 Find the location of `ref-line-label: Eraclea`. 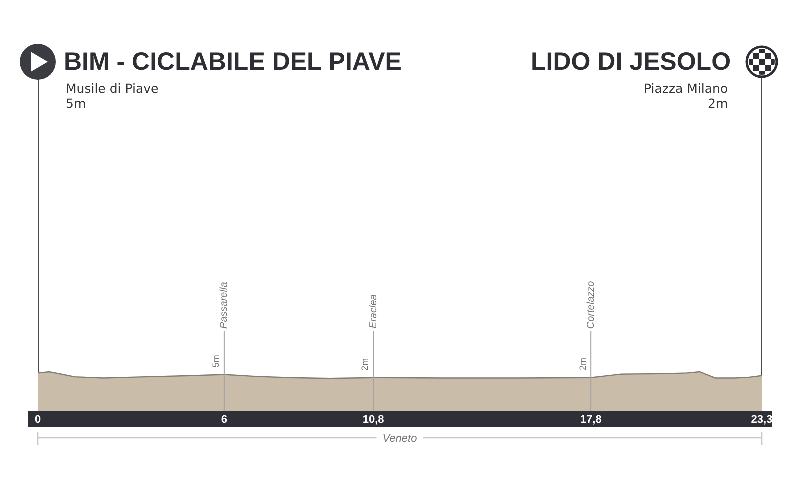

ref-line-label: Eraclea is located at coordinates (374, 311).